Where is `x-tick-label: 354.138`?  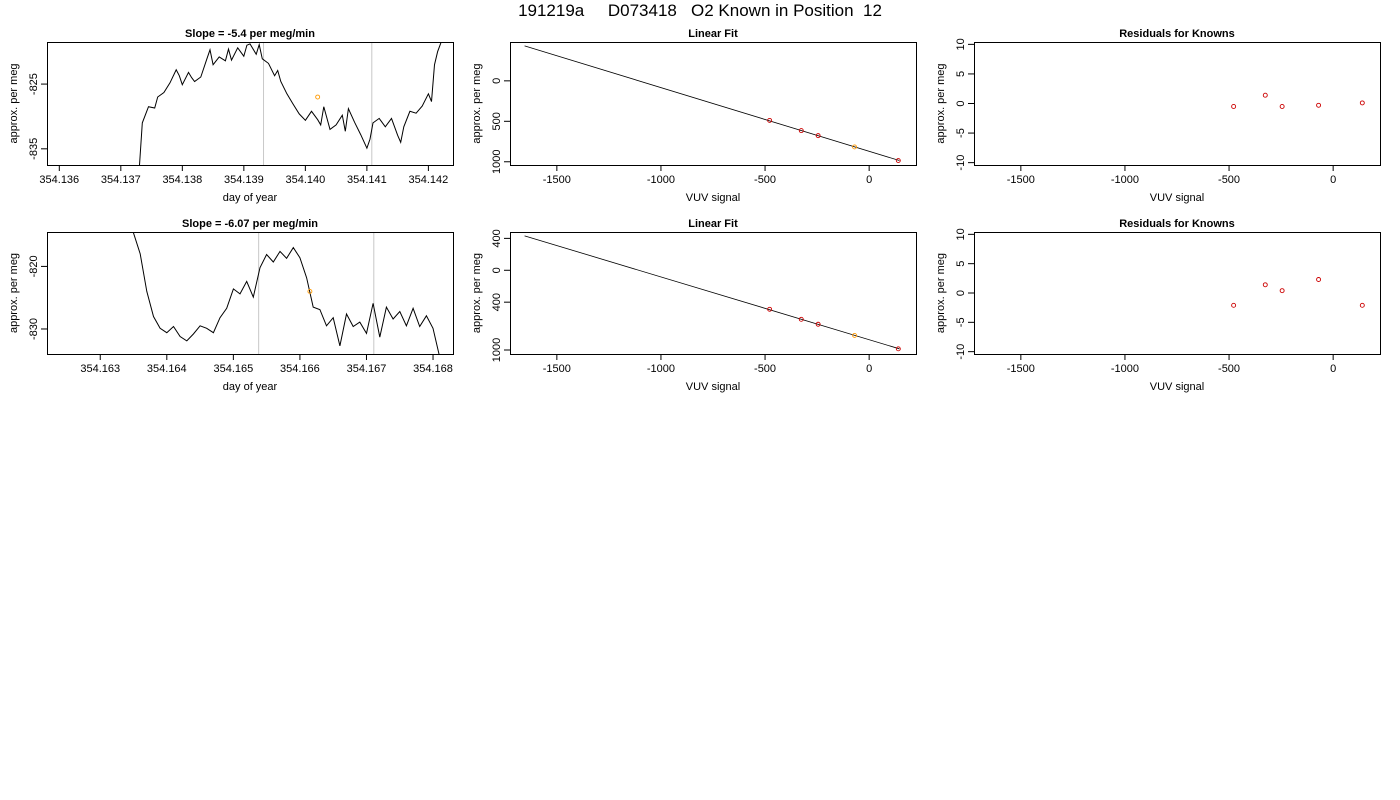 x-tick-label: 354.138 is located at coordinates (182, 180).